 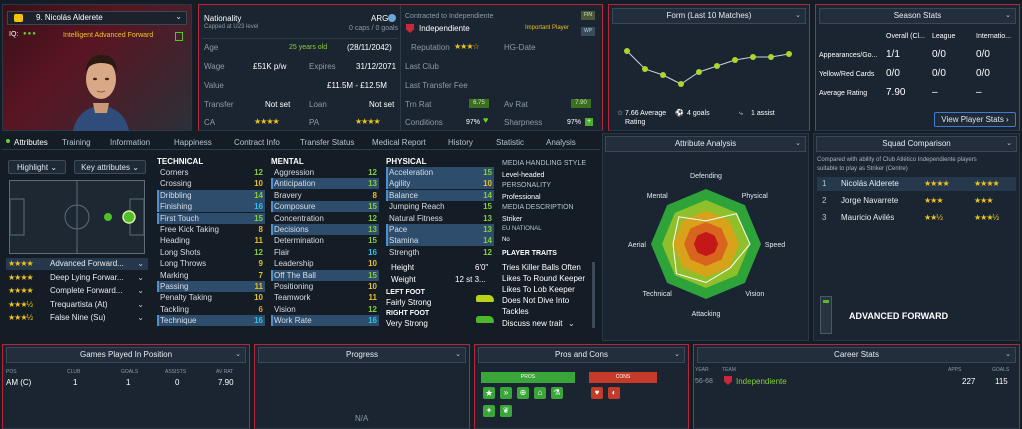 I want to click on tab-history: History, so click(x=460, y=142).